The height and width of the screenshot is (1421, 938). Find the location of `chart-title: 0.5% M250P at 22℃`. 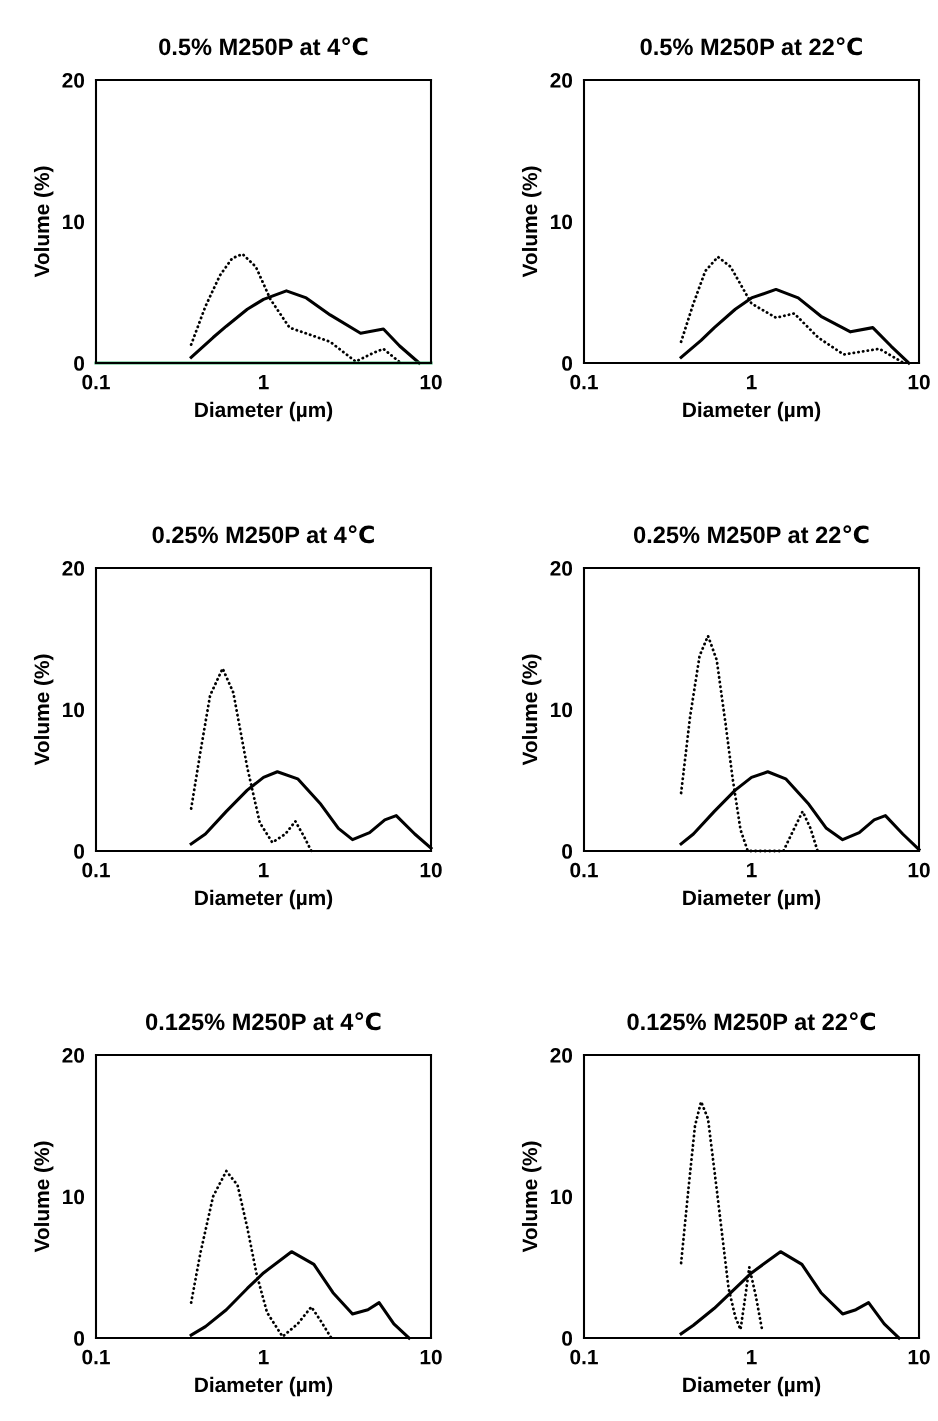

chart-title: 0.5% M250P at 22℃ is located at coordinates (751, 46).